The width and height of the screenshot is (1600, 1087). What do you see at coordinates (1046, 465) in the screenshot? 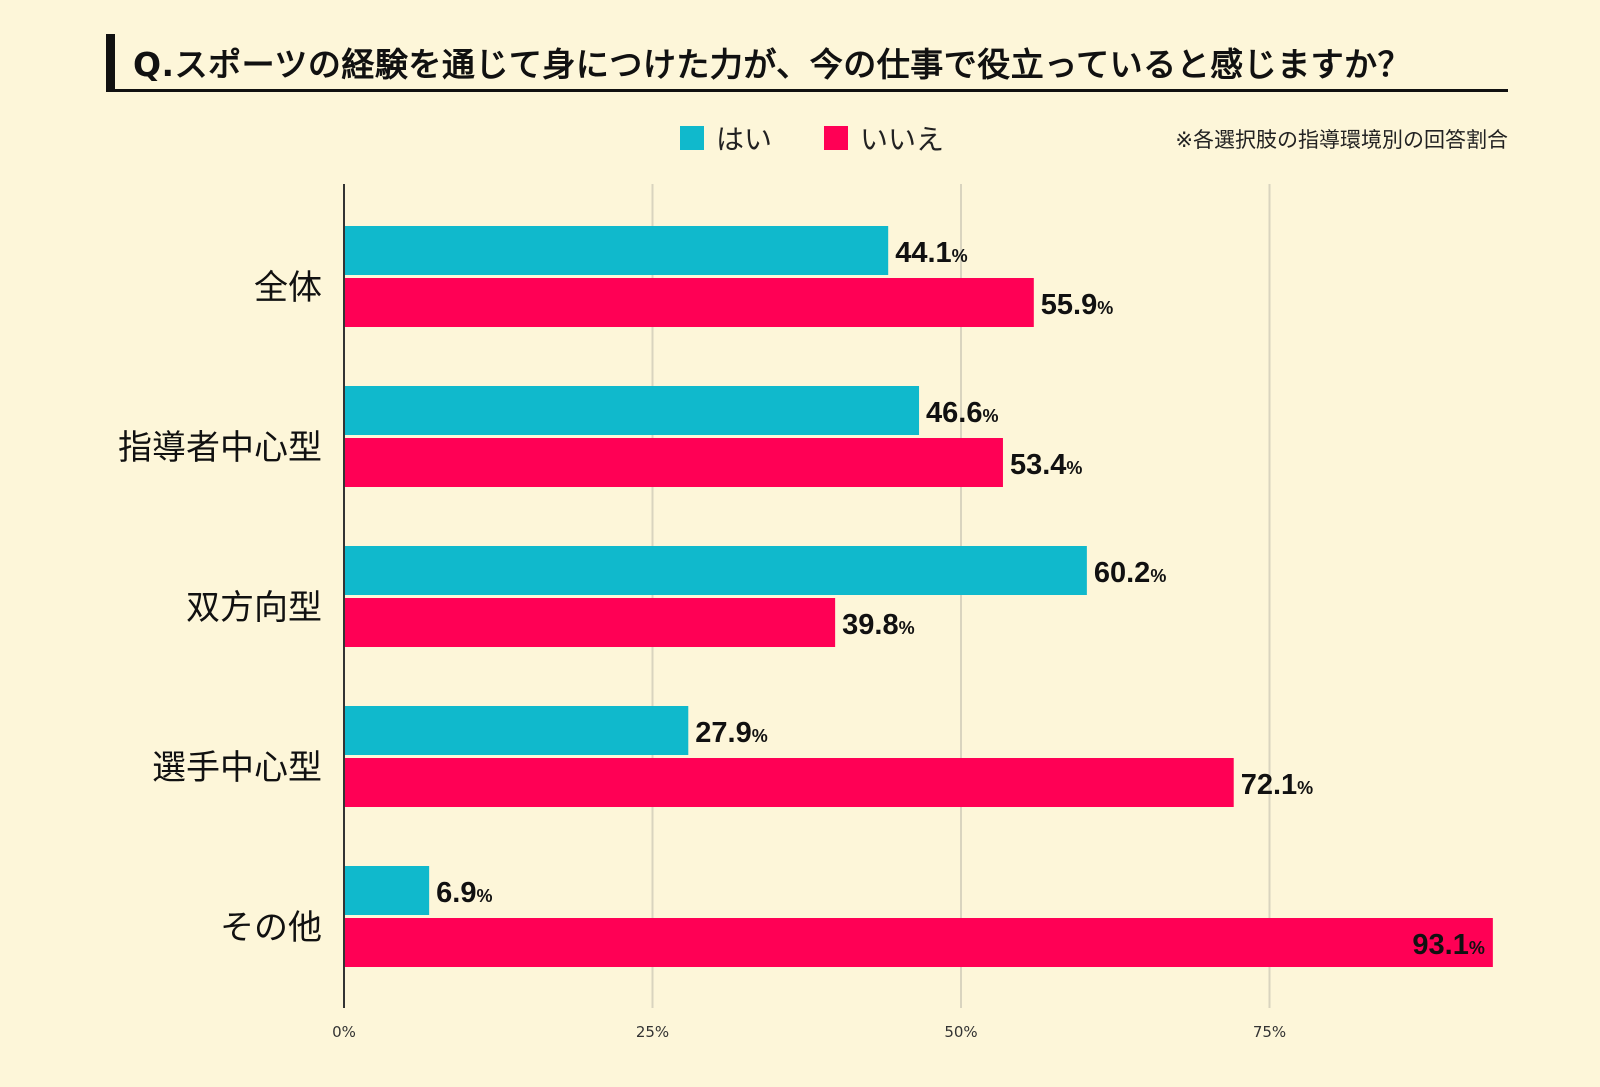
I see `value-label: 53.4%` at bounding box center [1046, 465].